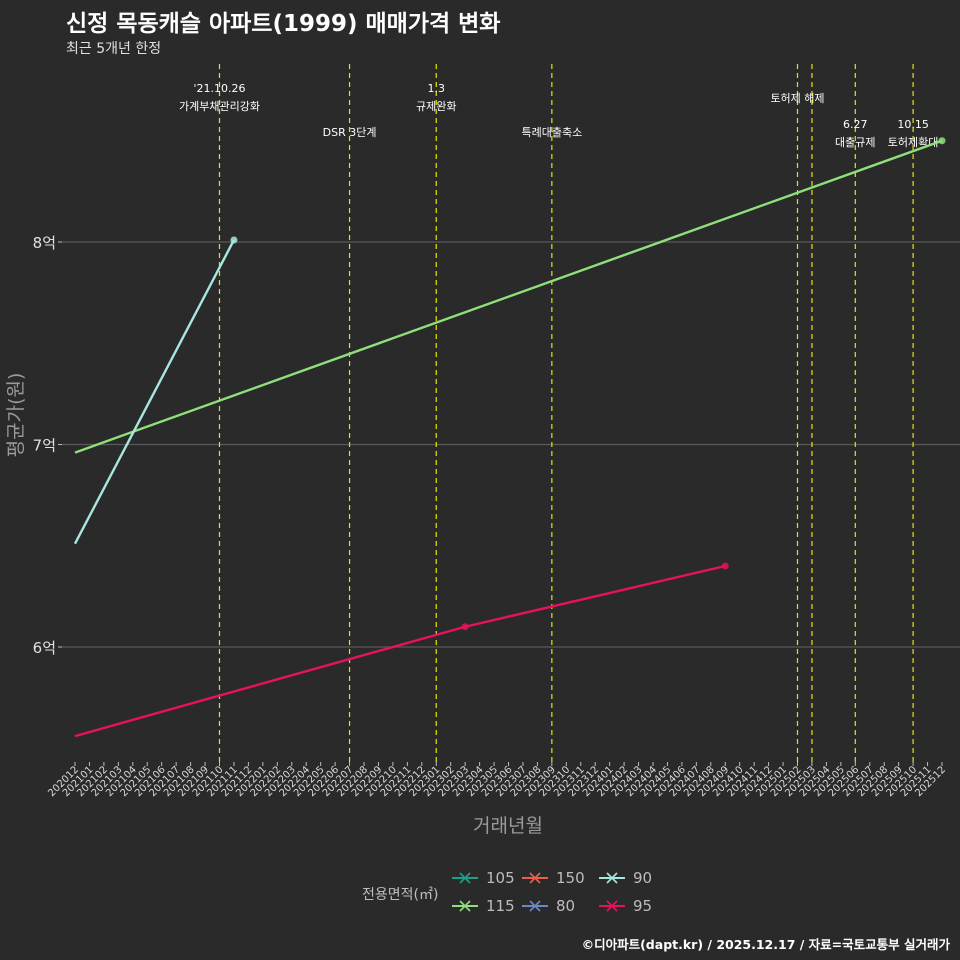 The image size is (960, 960). Describe the element at coordinates (643, 878) in the screenshot. I see `legend-label: 90` at that location.